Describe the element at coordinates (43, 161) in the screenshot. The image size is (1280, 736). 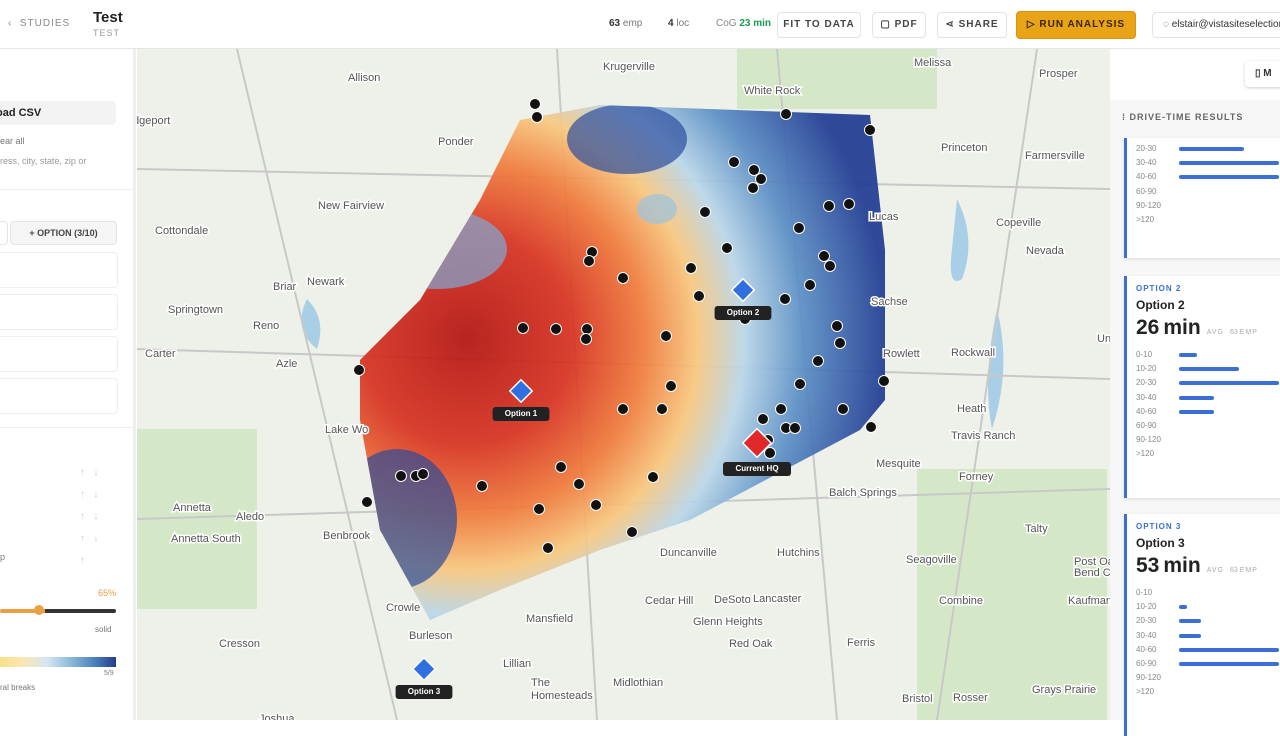
I see `address-input: ress, city, state, zip or` at that location.